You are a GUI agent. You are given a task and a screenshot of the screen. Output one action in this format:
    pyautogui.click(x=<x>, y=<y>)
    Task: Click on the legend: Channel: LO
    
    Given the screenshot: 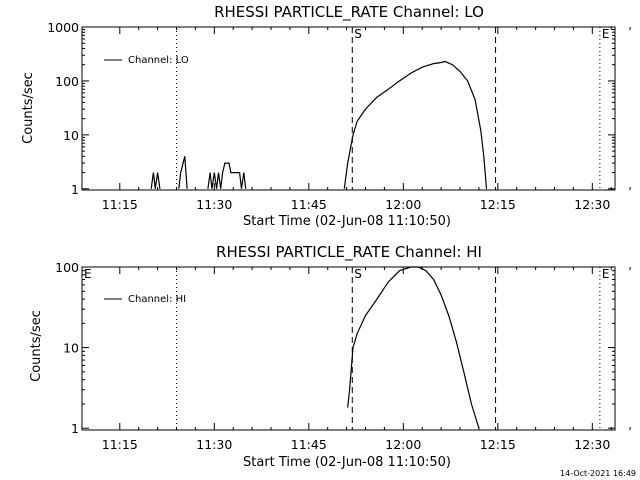 What is the action you would take?
    pyautogui.click(x=146, y=60)
    